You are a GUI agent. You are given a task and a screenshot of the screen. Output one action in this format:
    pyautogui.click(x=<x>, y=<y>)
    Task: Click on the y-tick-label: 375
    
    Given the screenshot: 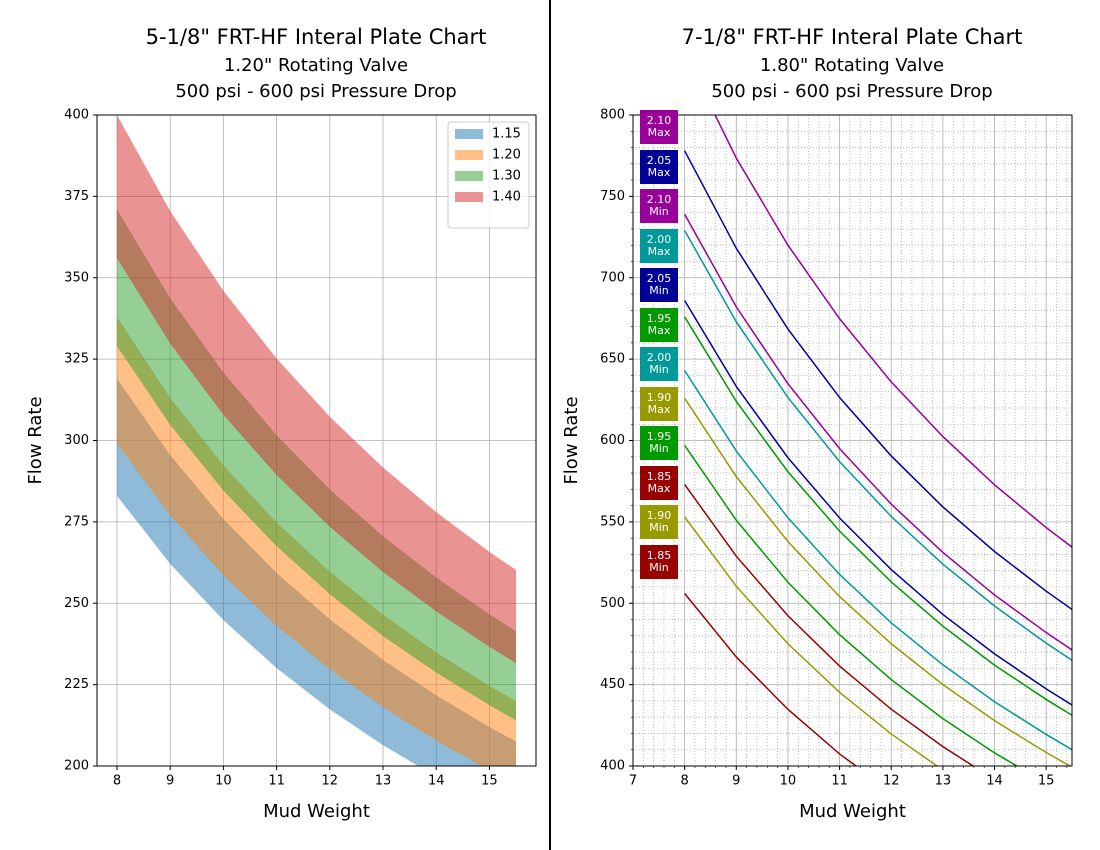 What is the action you would take?
    pyautogui.click(x=76, y=196)
    